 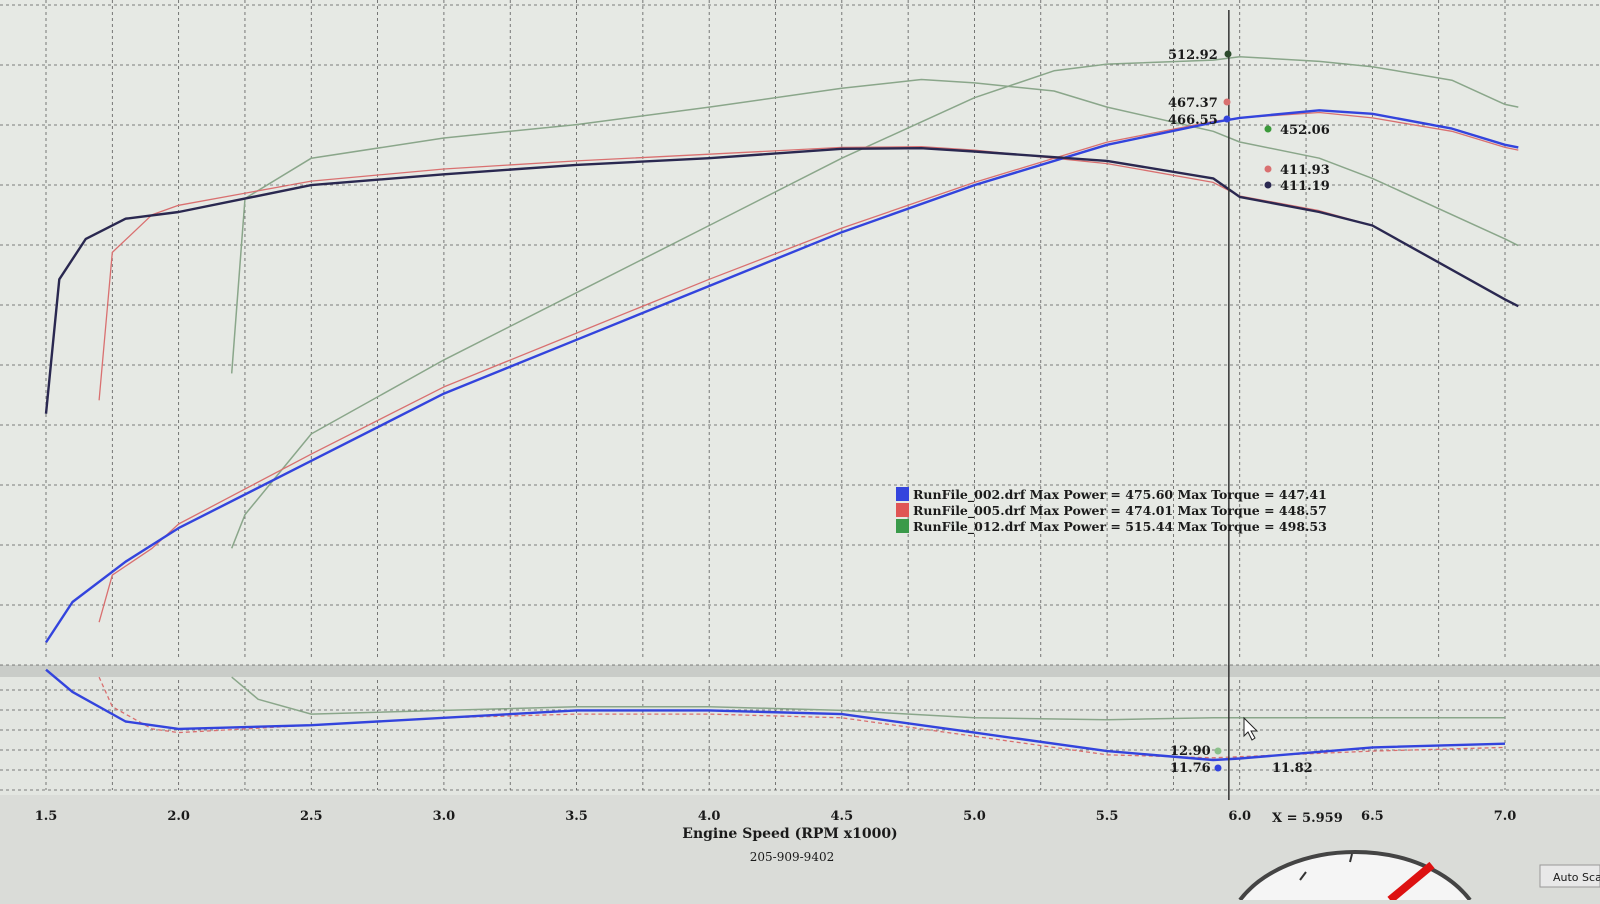 What do you see at coordinates (1576, 877) in the screenshot?
I see `svg-text: Auto Sca` at bounding box center [1576, 877].